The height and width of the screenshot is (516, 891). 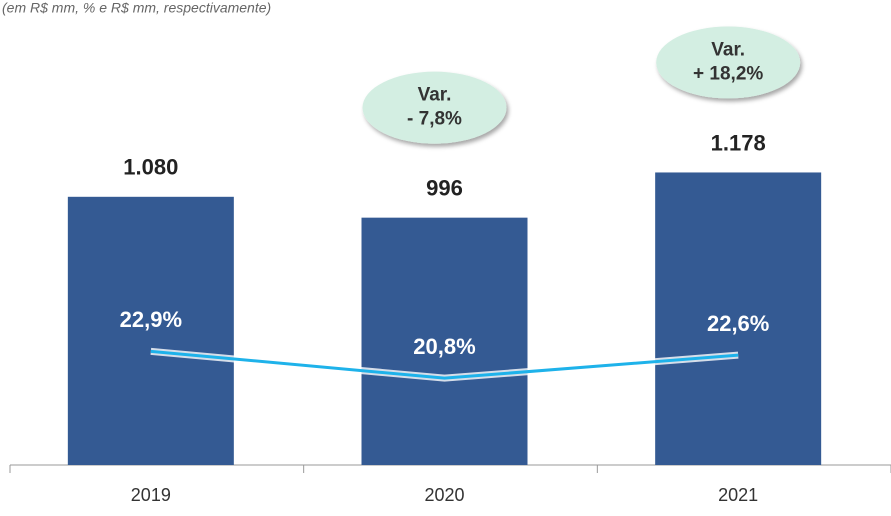 I want to click on annotation-text: + 18,2%, so click(x=728, y=73).